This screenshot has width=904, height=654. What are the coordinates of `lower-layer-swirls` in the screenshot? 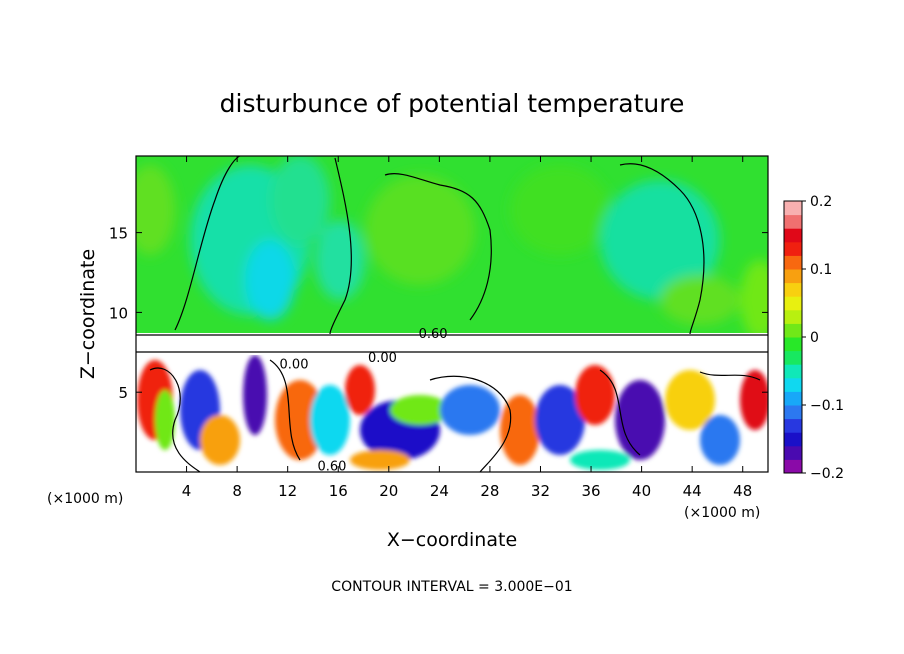 It's located at (452, 412).